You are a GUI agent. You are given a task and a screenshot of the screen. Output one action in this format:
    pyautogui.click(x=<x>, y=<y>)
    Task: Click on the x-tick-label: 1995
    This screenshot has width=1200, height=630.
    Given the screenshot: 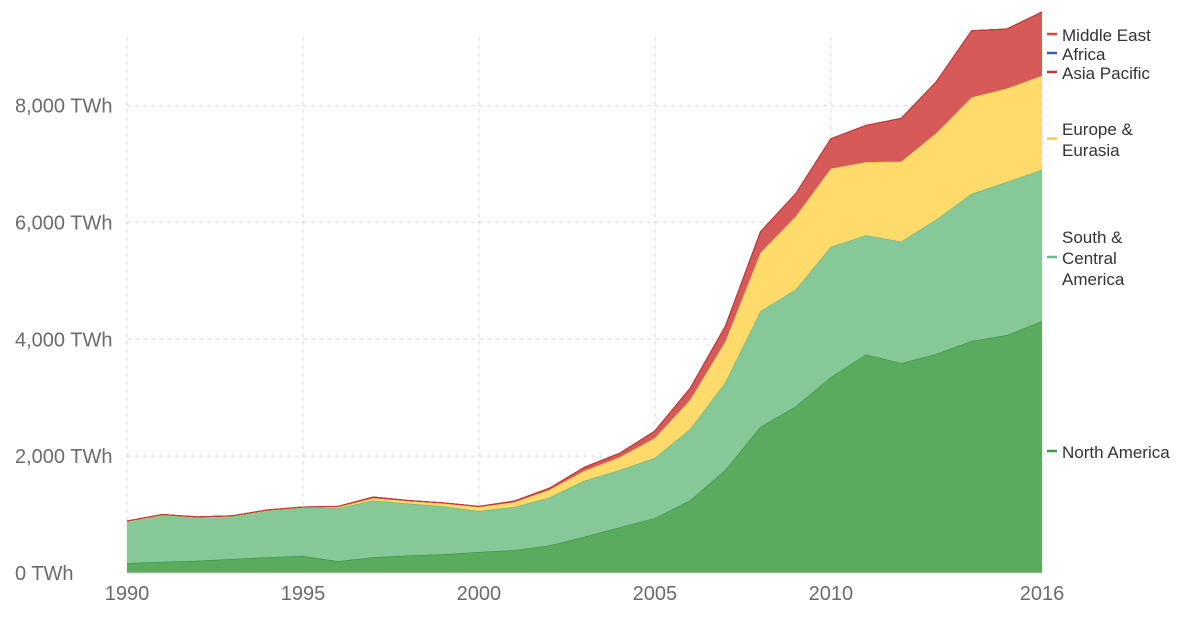 What is the action you would take?
    pyautogui.click(x=303, y=594)
    